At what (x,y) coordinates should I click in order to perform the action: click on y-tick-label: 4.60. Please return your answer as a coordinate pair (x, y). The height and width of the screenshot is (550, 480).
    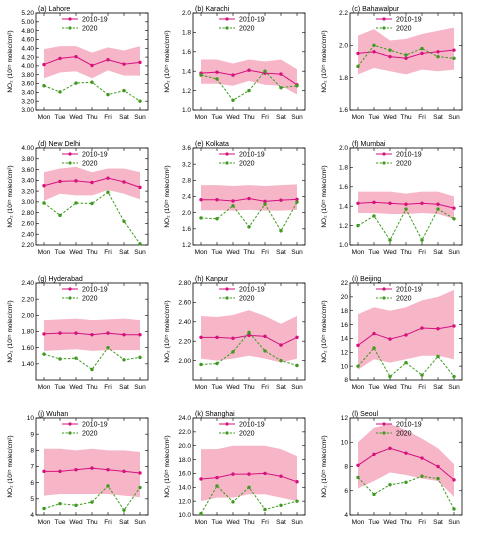
    Looking at the image, I should click on (27, 40).